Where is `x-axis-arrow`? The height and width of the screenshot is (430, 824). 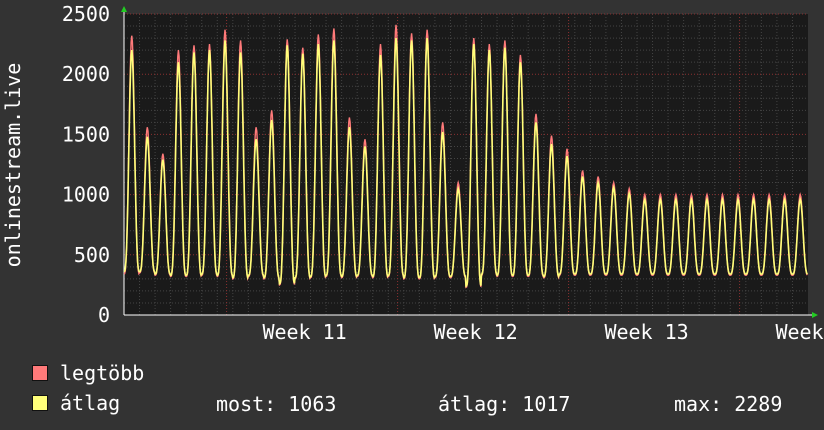
x-axis-arrow is located at coordinates (815, 315).